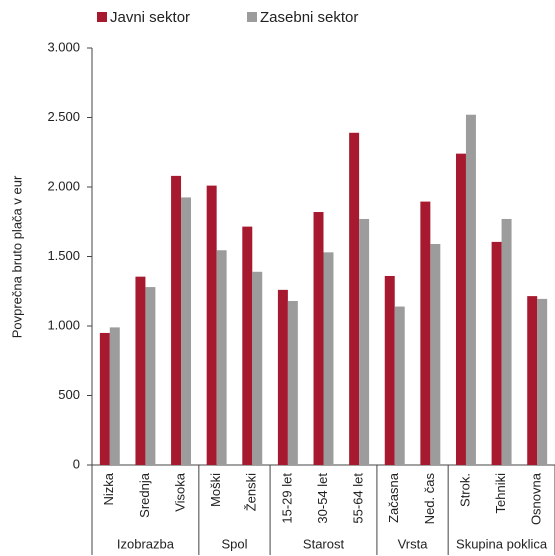 This screenshot has height=556, width=555. What do you see at coordinates (502, 543) in the screenshot?
I see `group-label: Skupina poklica` at bounding box center [502, 543].